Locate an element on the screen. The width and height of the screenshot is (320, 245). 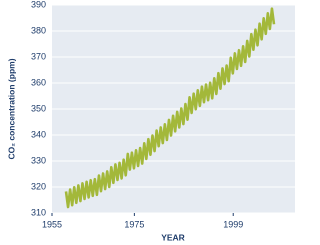
y-tick-label: 390 is located at coordinates (38, 4).